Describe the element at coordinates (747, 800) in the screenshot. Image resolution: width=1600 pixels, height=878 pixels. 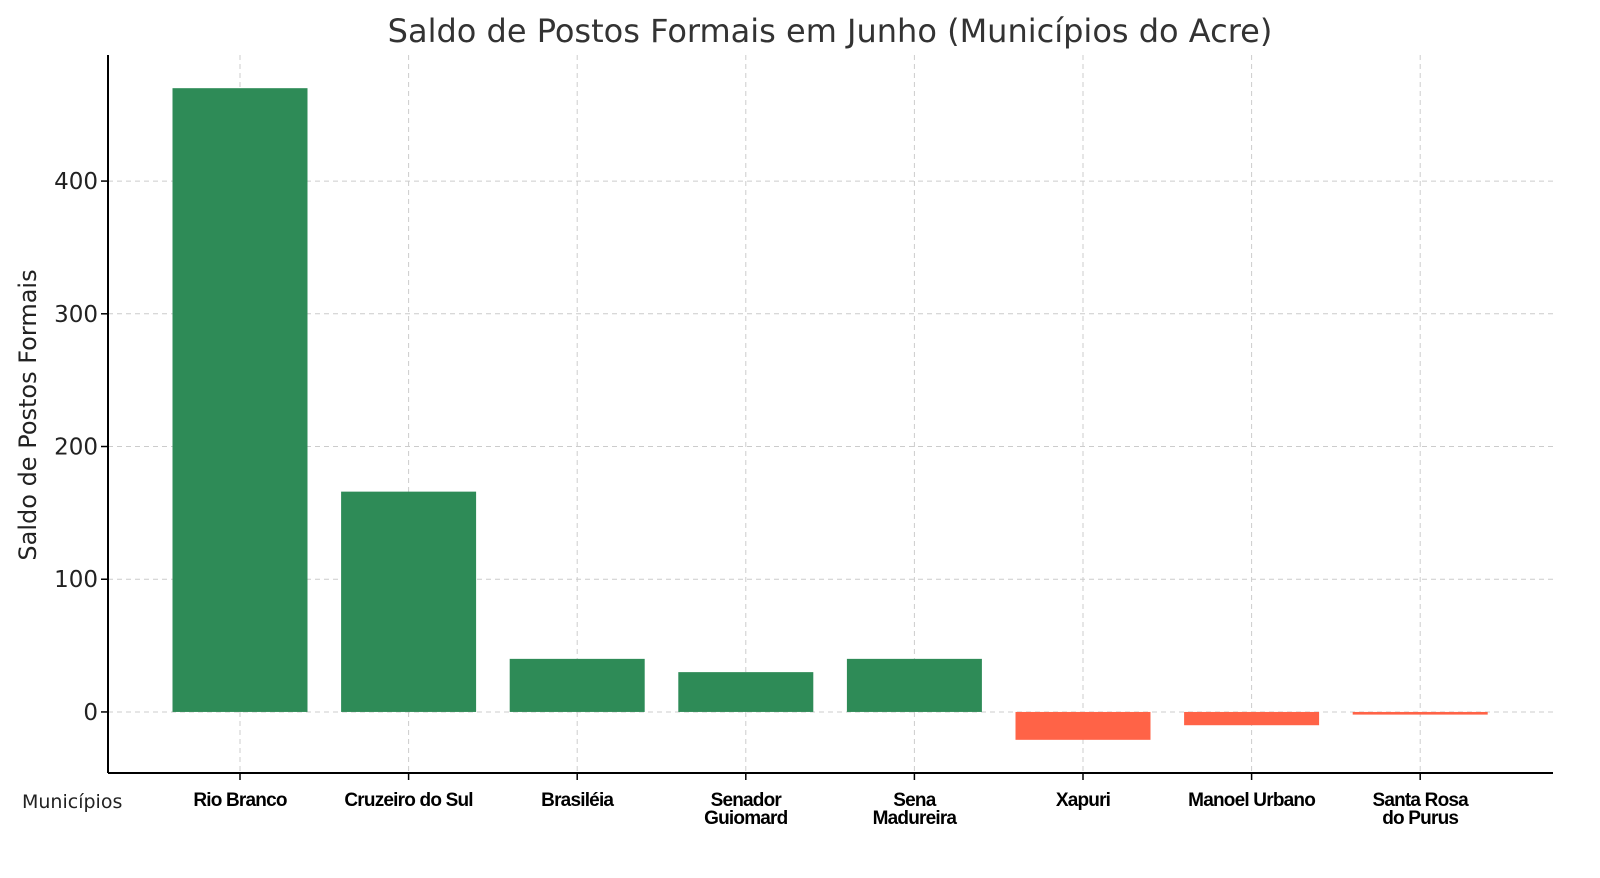
I see `x-tick-label: Senador` at that location.